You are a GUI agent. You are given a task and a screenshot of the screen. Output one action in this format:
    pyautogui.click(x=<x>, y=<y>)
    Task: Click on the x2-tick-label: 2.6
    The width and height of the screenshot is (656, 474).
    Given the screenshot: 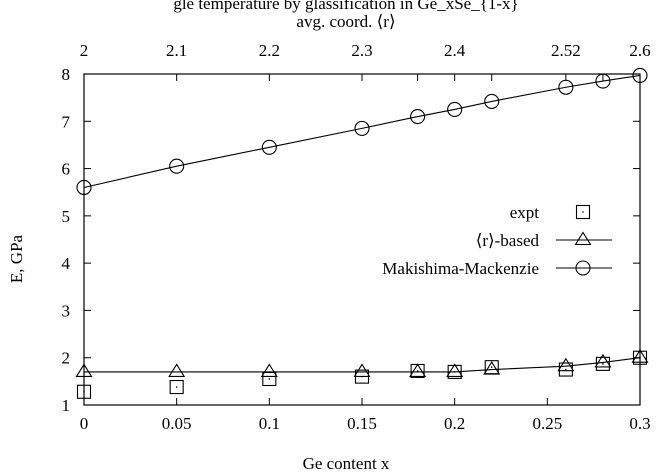 What is the action you would take?
    pyautogui.click(x=639, y=50)
    